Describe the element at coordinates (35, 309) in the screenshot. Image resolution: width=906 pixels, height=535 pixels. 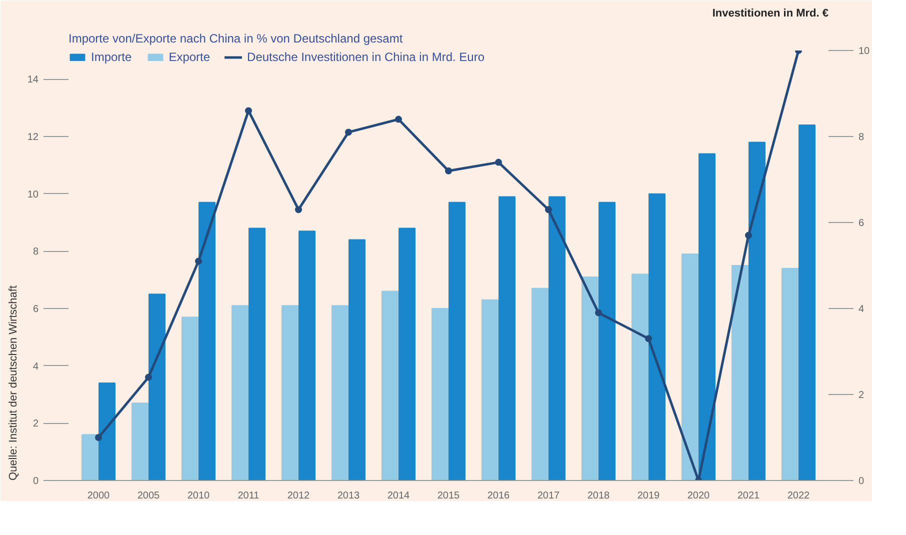
I see `y-tick-label: 6` at that location.